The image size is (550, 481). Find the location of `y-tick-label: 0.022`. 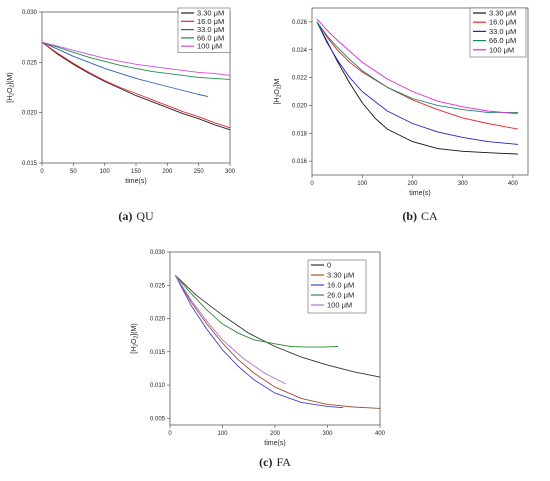

y-tick-label: 0.022 is located at coordinates (300, 79).